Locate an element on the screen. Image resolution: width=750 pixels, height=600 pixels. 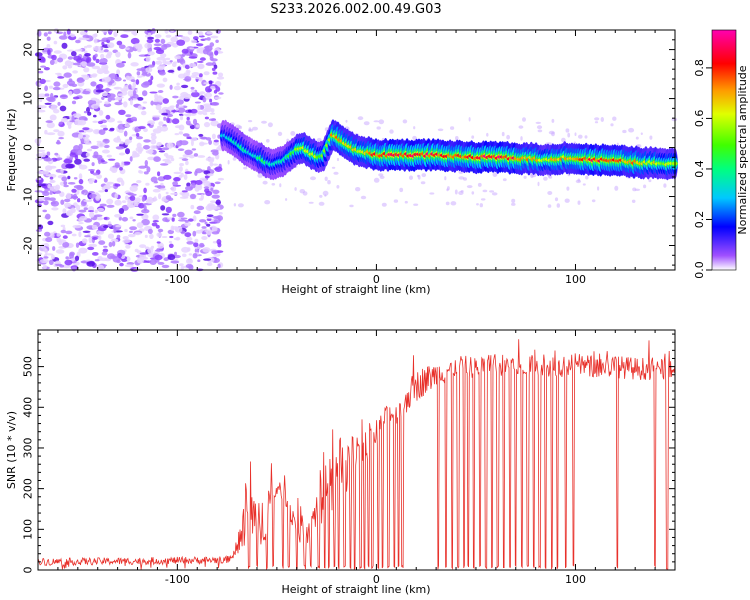
y-tick-label: 0 is located at coordinates (28, 570).